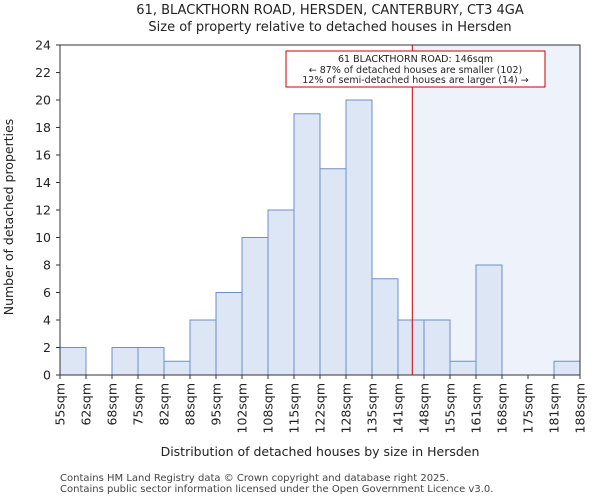 The height and width of the screenshot is (500, 600). Describe the element at coordinates (372, 408) in the screenshot. I see `x-tick-label: 135sqm` at that location.